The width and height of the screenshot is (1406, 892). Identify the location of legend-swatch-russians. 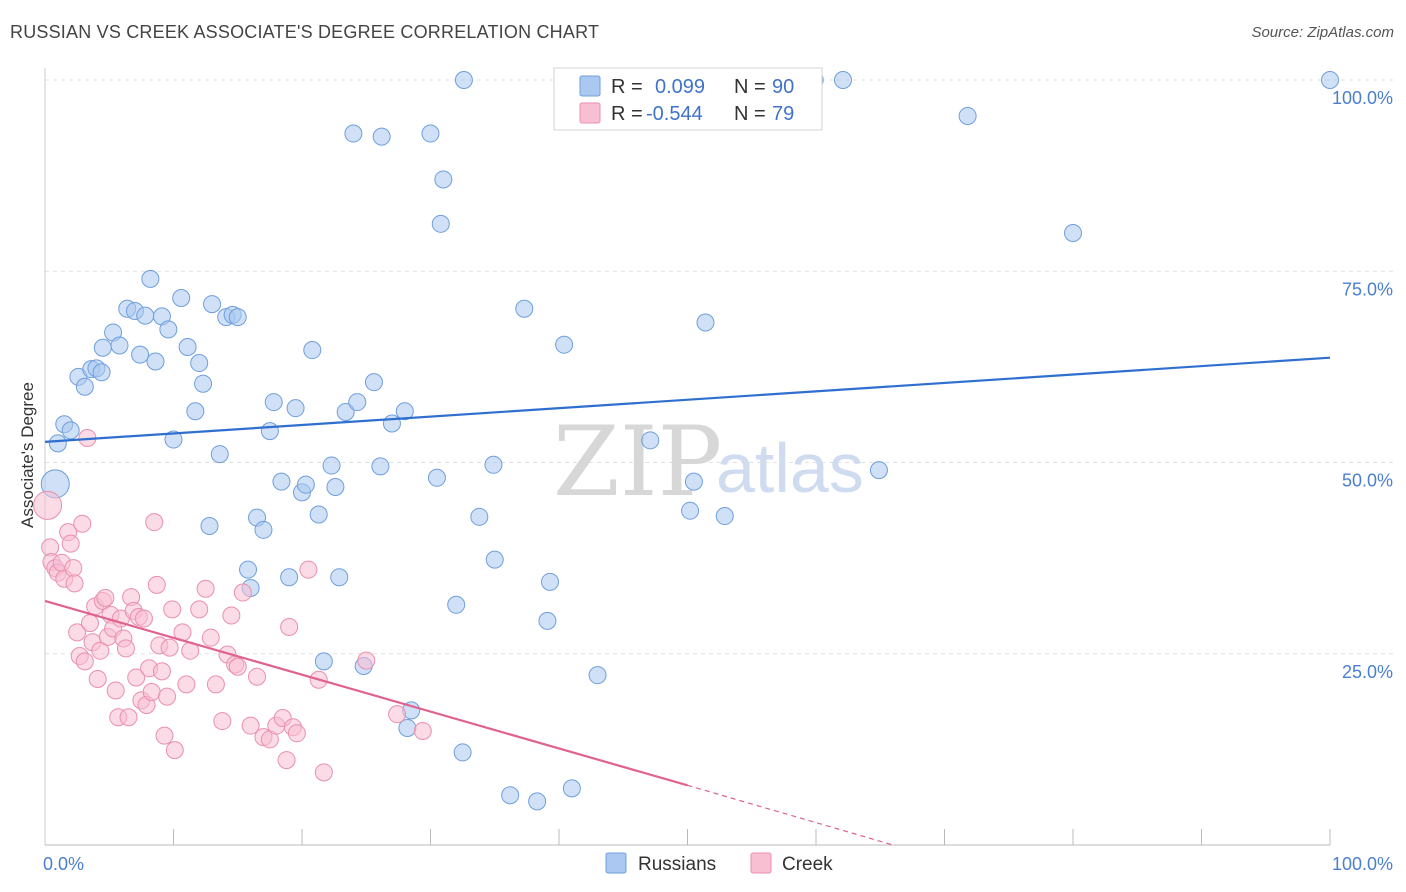
(590, 86).